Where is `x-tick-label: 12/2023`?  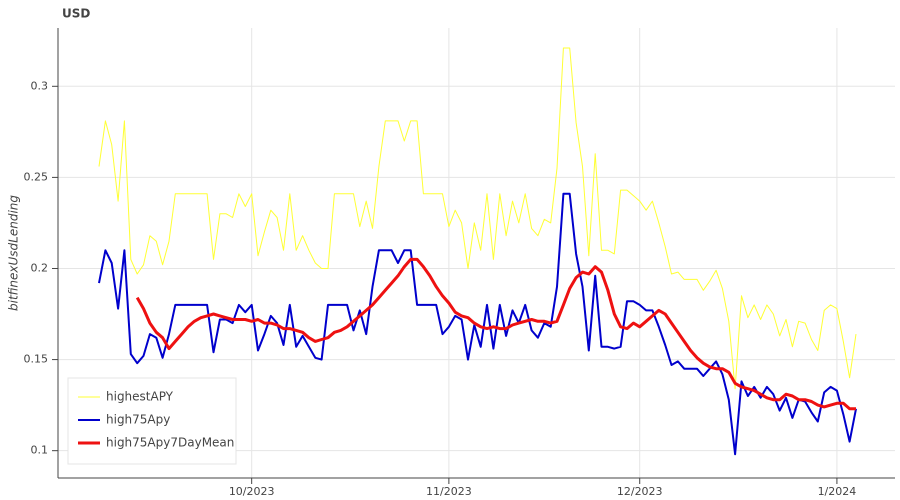
x-tick-label: 12/2023 is located at coordinates (640, 491).